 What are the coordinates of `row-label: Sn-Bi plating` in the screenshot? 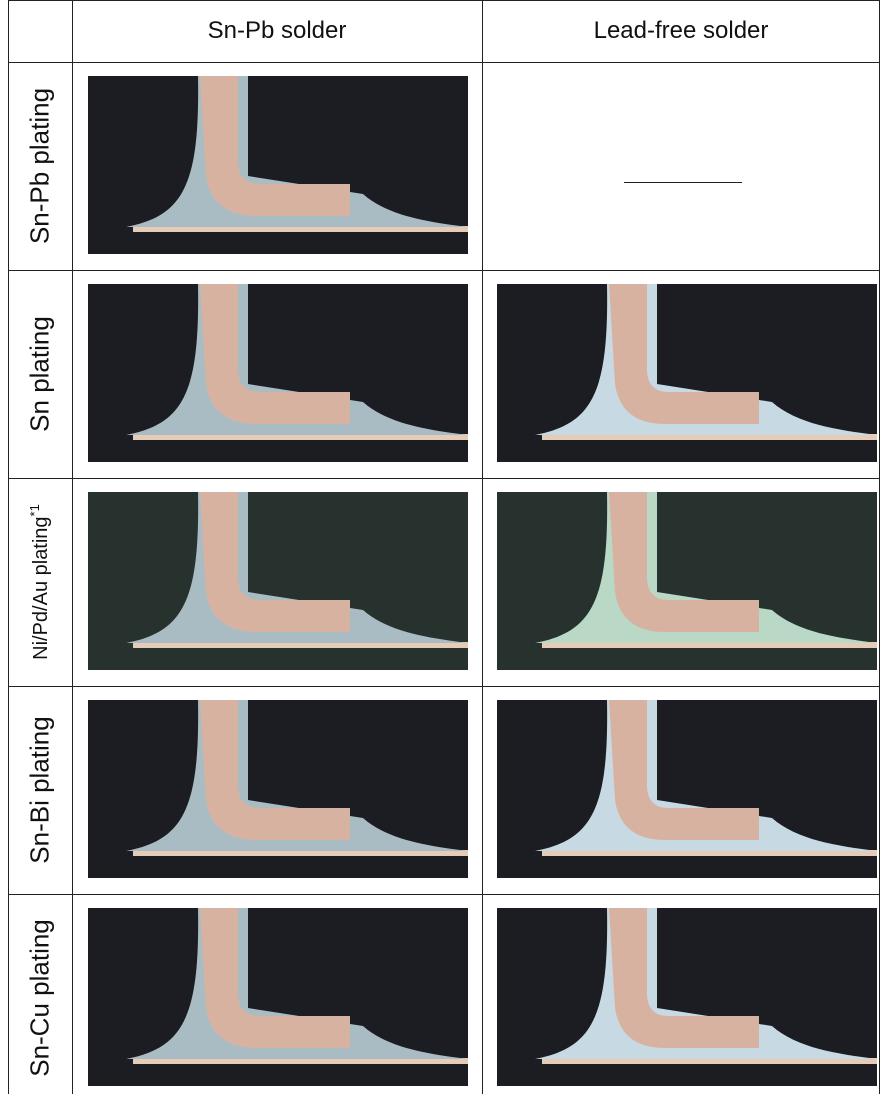 It's located at (40, 789).